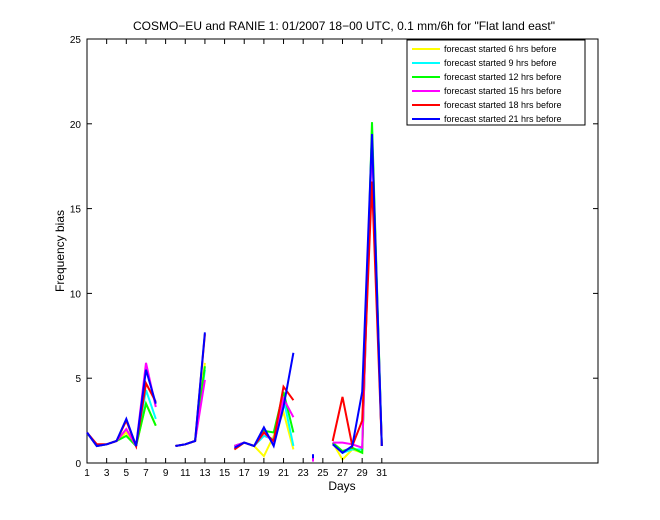 This screenshot has height=520, width=660. I want to click on legend-entry-label: forecast started 12 hrs before, so click(503, 77).